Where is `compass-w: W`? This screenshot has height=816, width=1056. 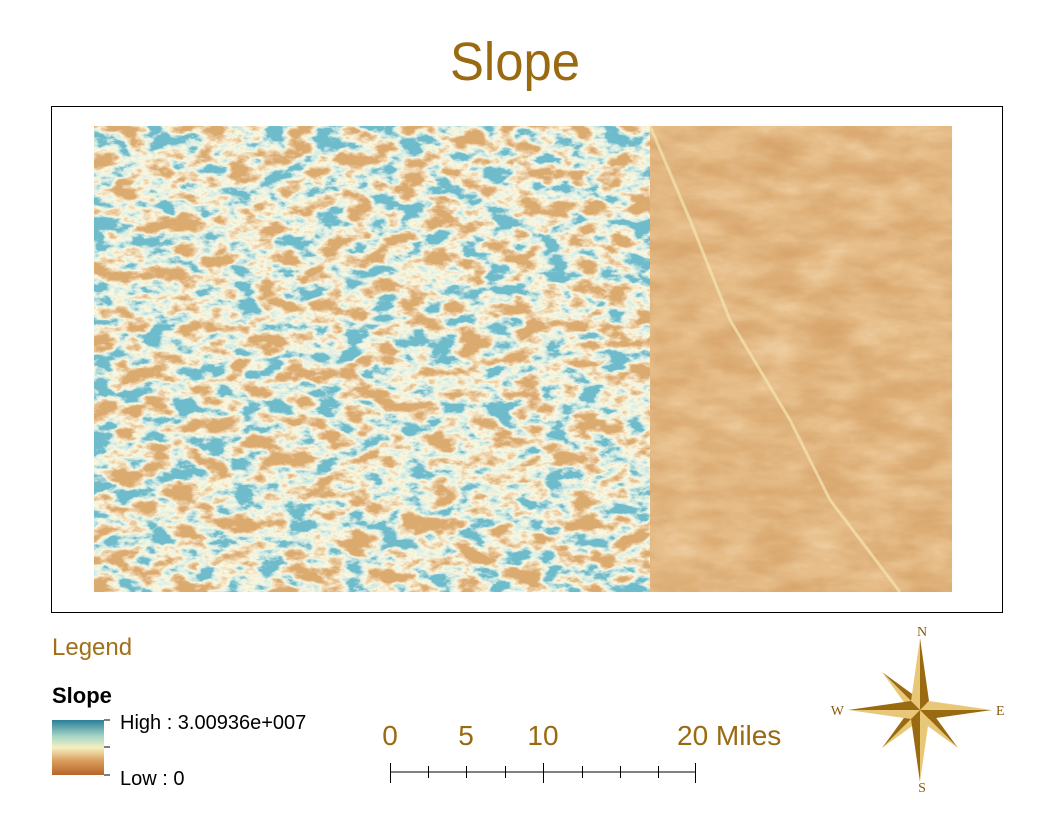
compass-w: W is located at coordinates (838, 711).